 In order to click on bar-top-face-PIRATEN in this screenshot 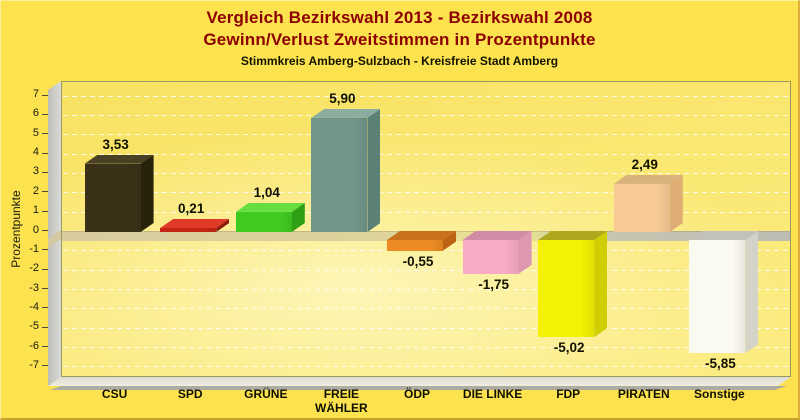, I will do `click(648, 179)`.